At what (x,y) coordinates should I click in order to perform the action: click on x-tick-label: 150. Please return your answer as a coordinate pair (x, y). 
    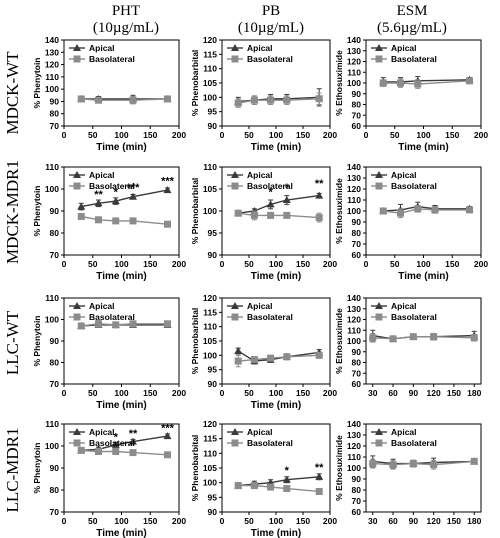
    Looking at the image, I should click on (150, 135).